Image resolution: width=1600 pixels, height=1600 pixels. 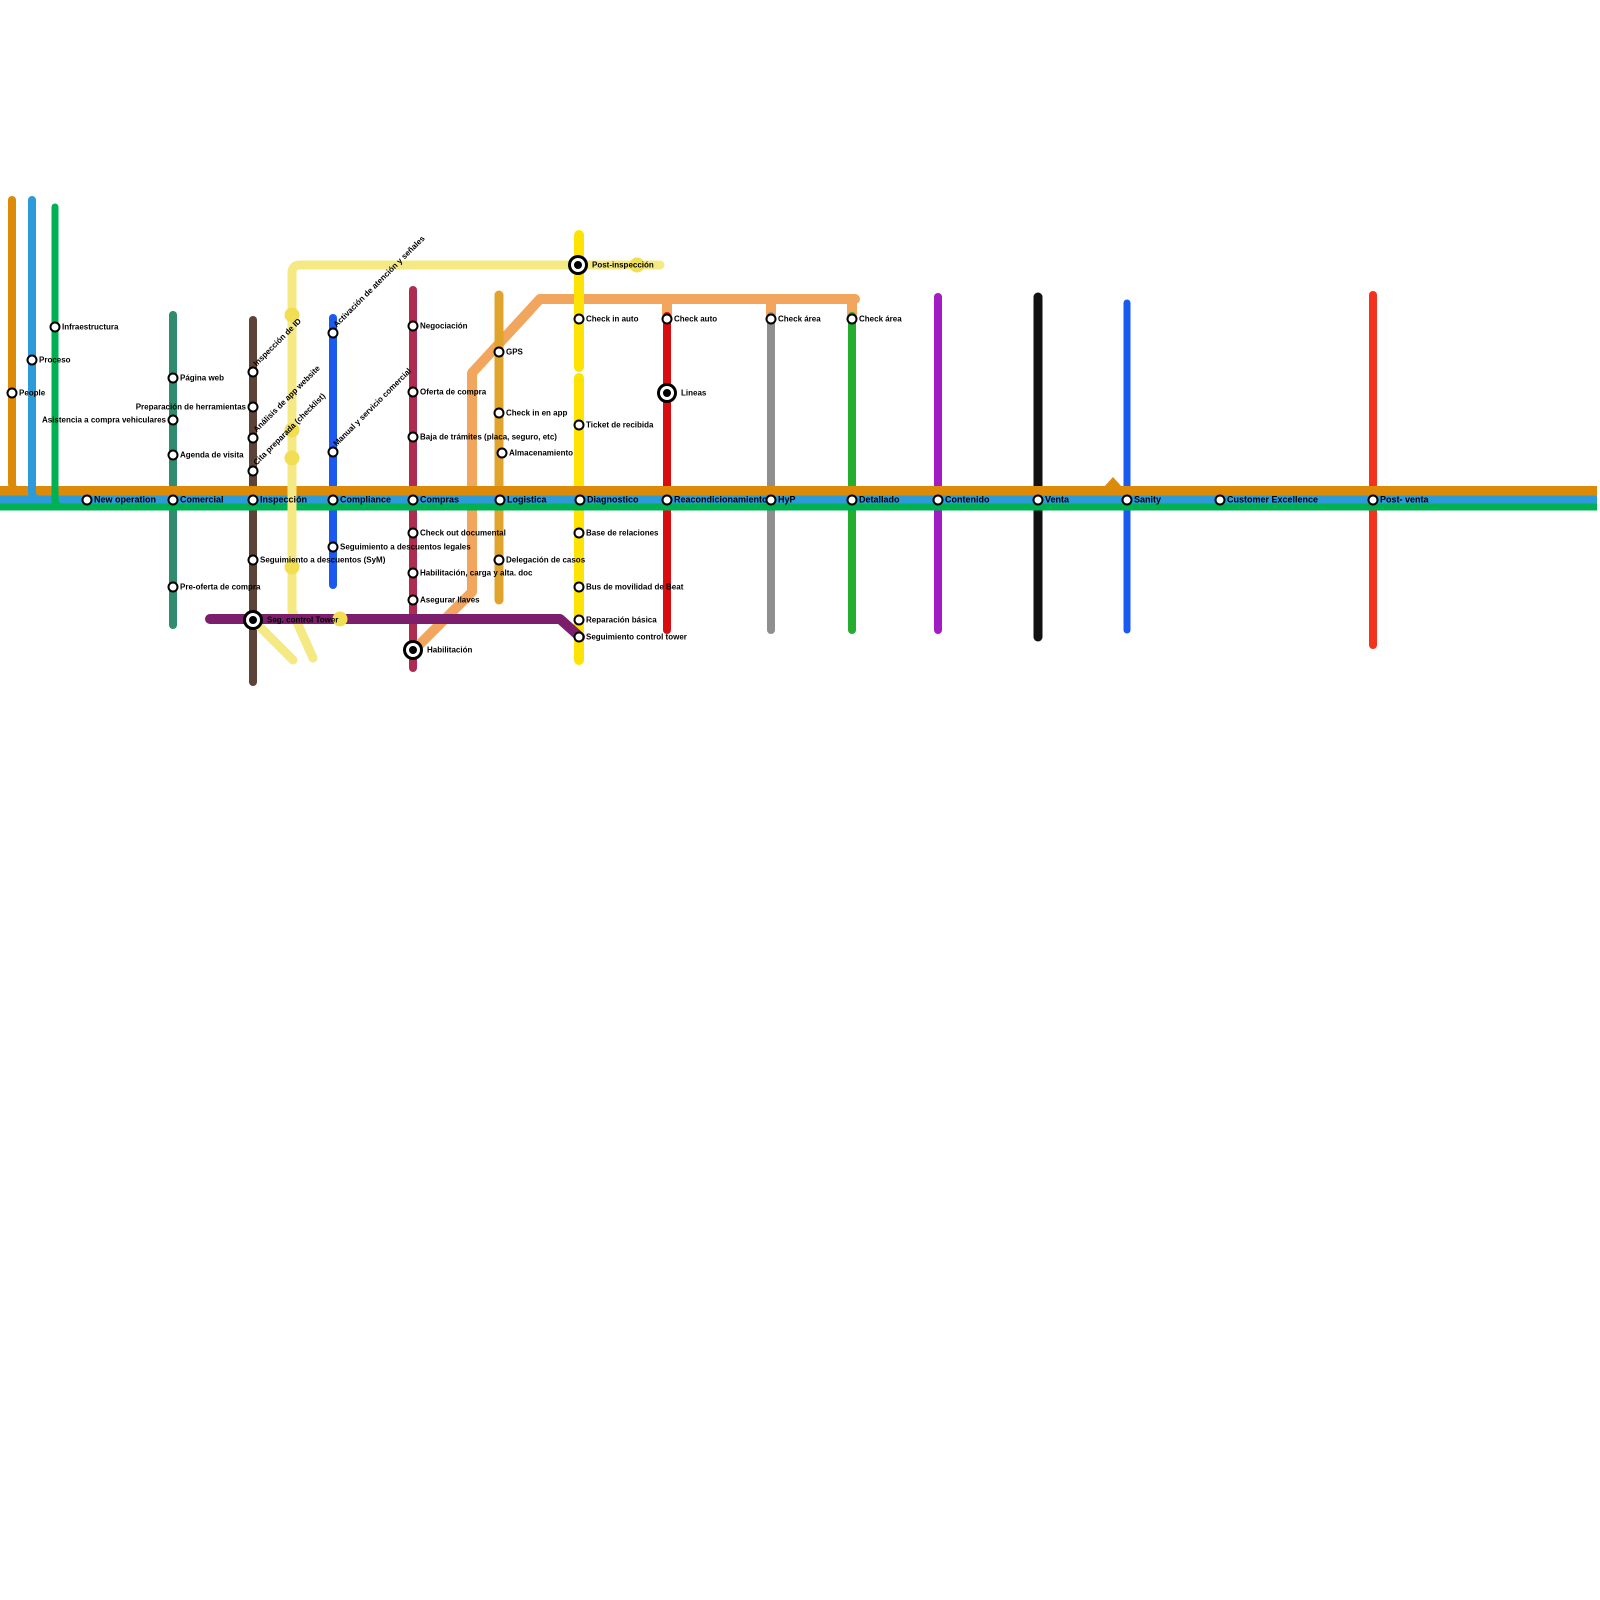 What do you see at coordinates (1113, 482) in the screenshot?
I see `trunk-orange-bump` at bounding box center [1113, 482].